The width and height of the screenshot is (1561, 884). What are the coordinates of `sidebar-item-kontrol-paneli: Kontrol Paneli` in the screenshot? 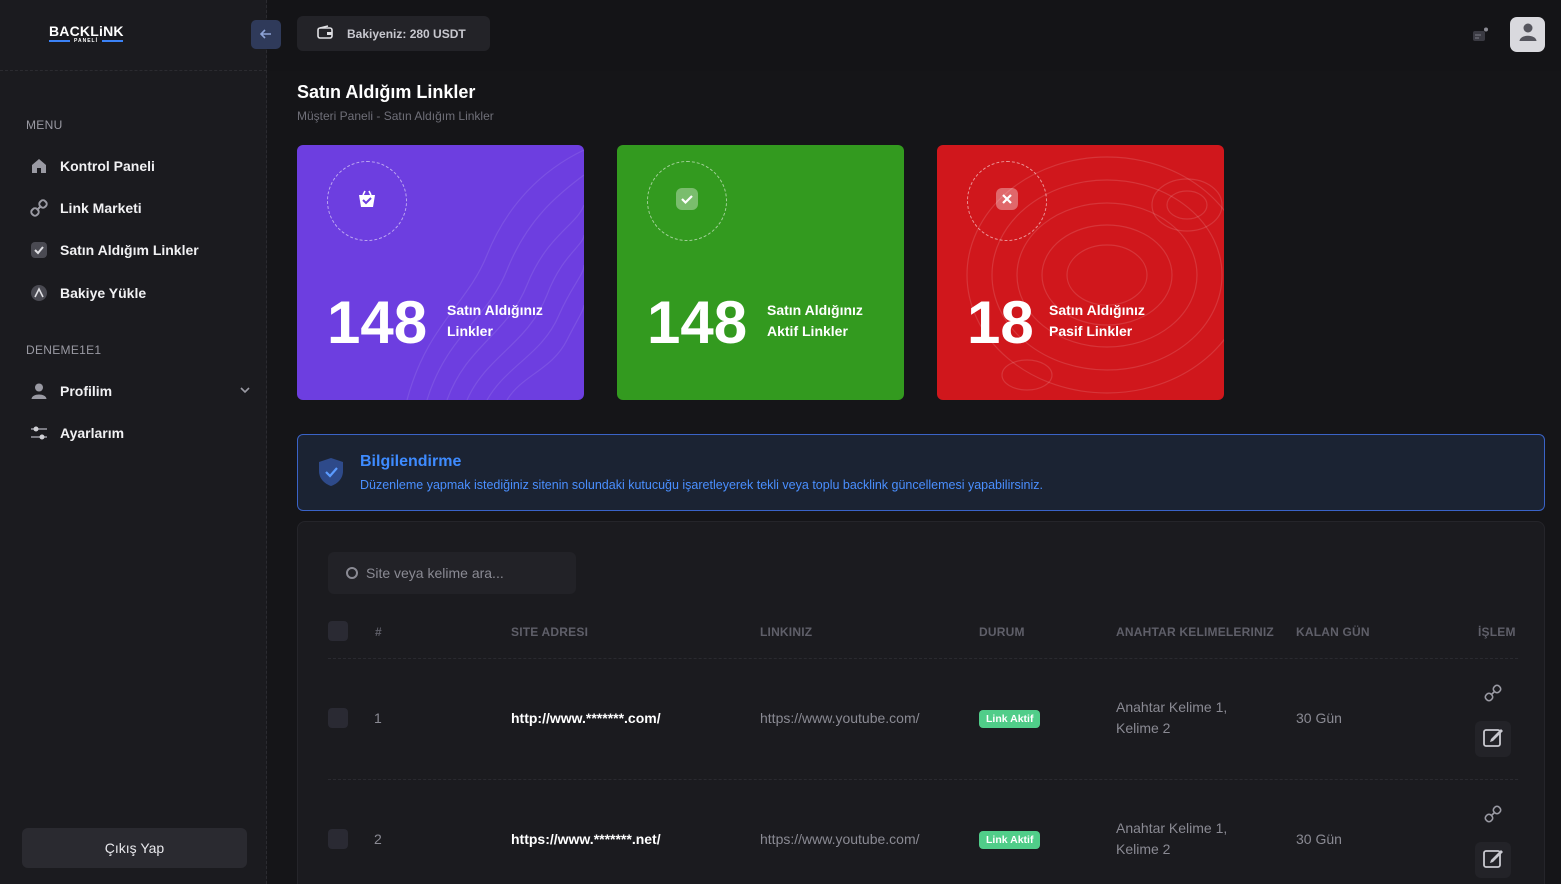 It's located at (140, 166).